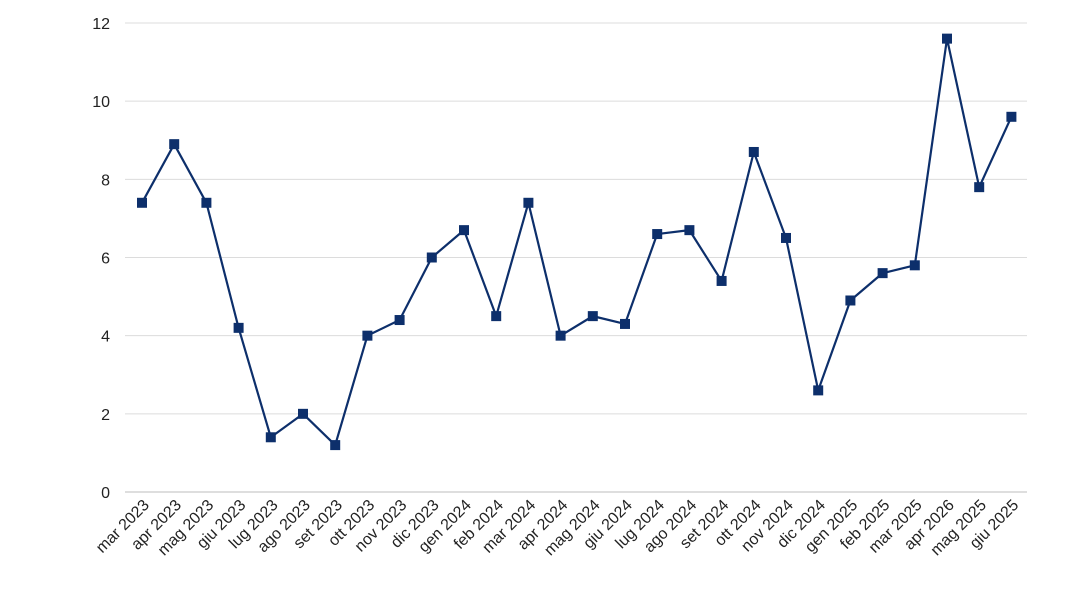  What do you see at coordinates (105, 180) in the screenshot?
I see `y-tick-label: 8` at bounding box center [105, 180].